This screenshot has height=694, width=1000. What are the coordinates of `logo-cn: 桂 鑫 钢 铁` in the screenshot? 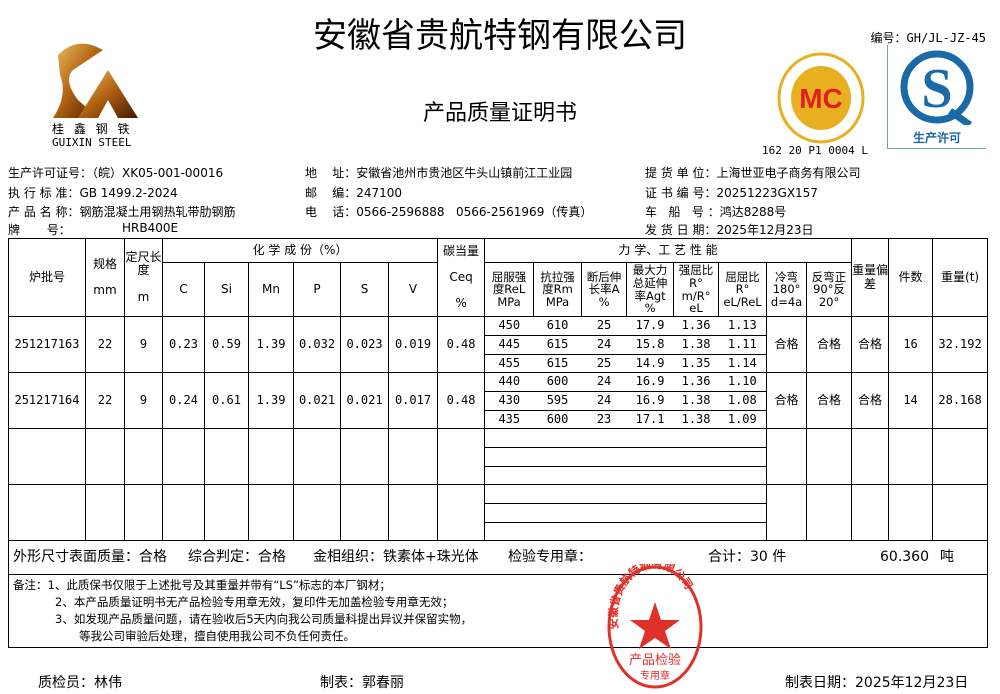 It's located at (92, 129).